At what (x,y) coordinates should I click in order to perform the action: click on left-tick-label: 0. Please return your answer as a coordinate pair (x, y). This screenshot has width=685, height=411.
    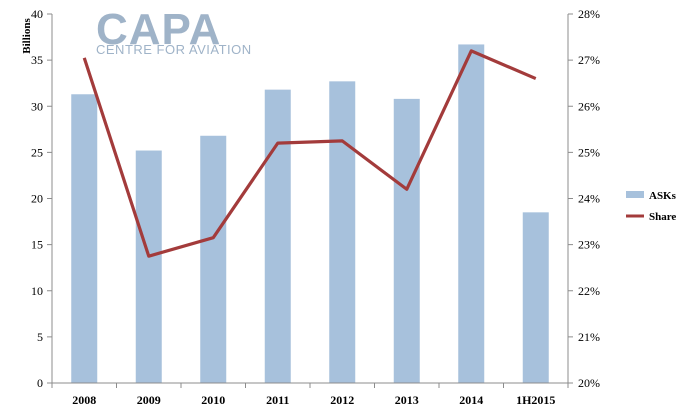
    Looking at the image, I should click on (40, 383).